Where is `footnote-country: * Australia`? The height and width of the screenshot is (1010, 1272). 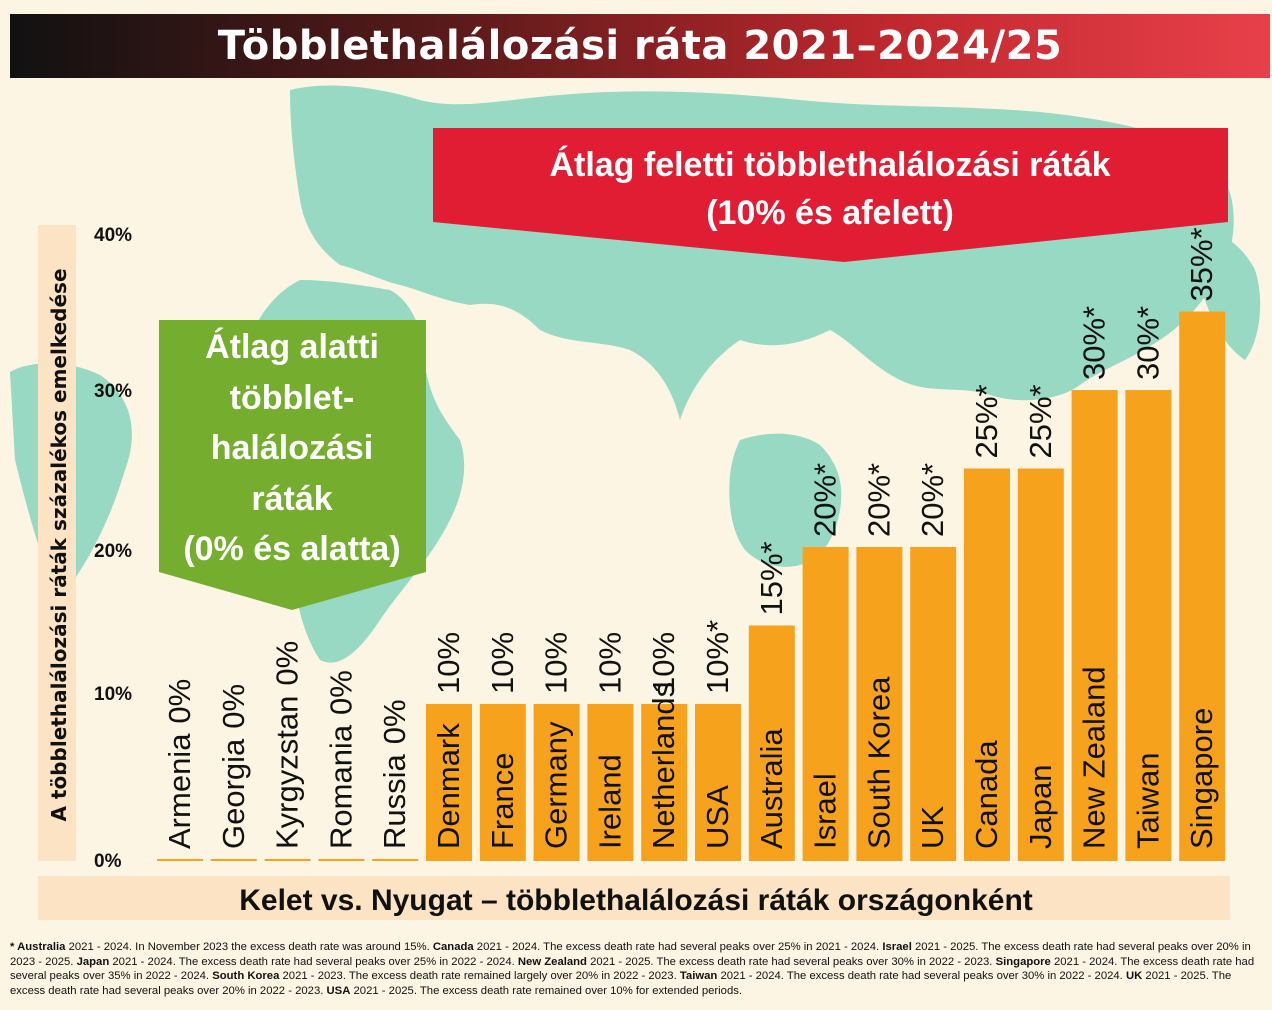 footnote-country: * Australia is located at coordinates (38, 947).